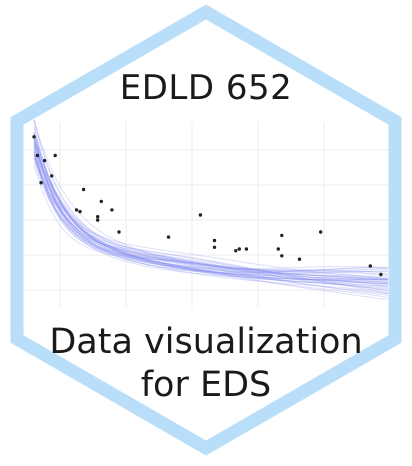 This screenshot has width=412, height=466. I want to click on course-code: EDLD 652, so click(206, 88).